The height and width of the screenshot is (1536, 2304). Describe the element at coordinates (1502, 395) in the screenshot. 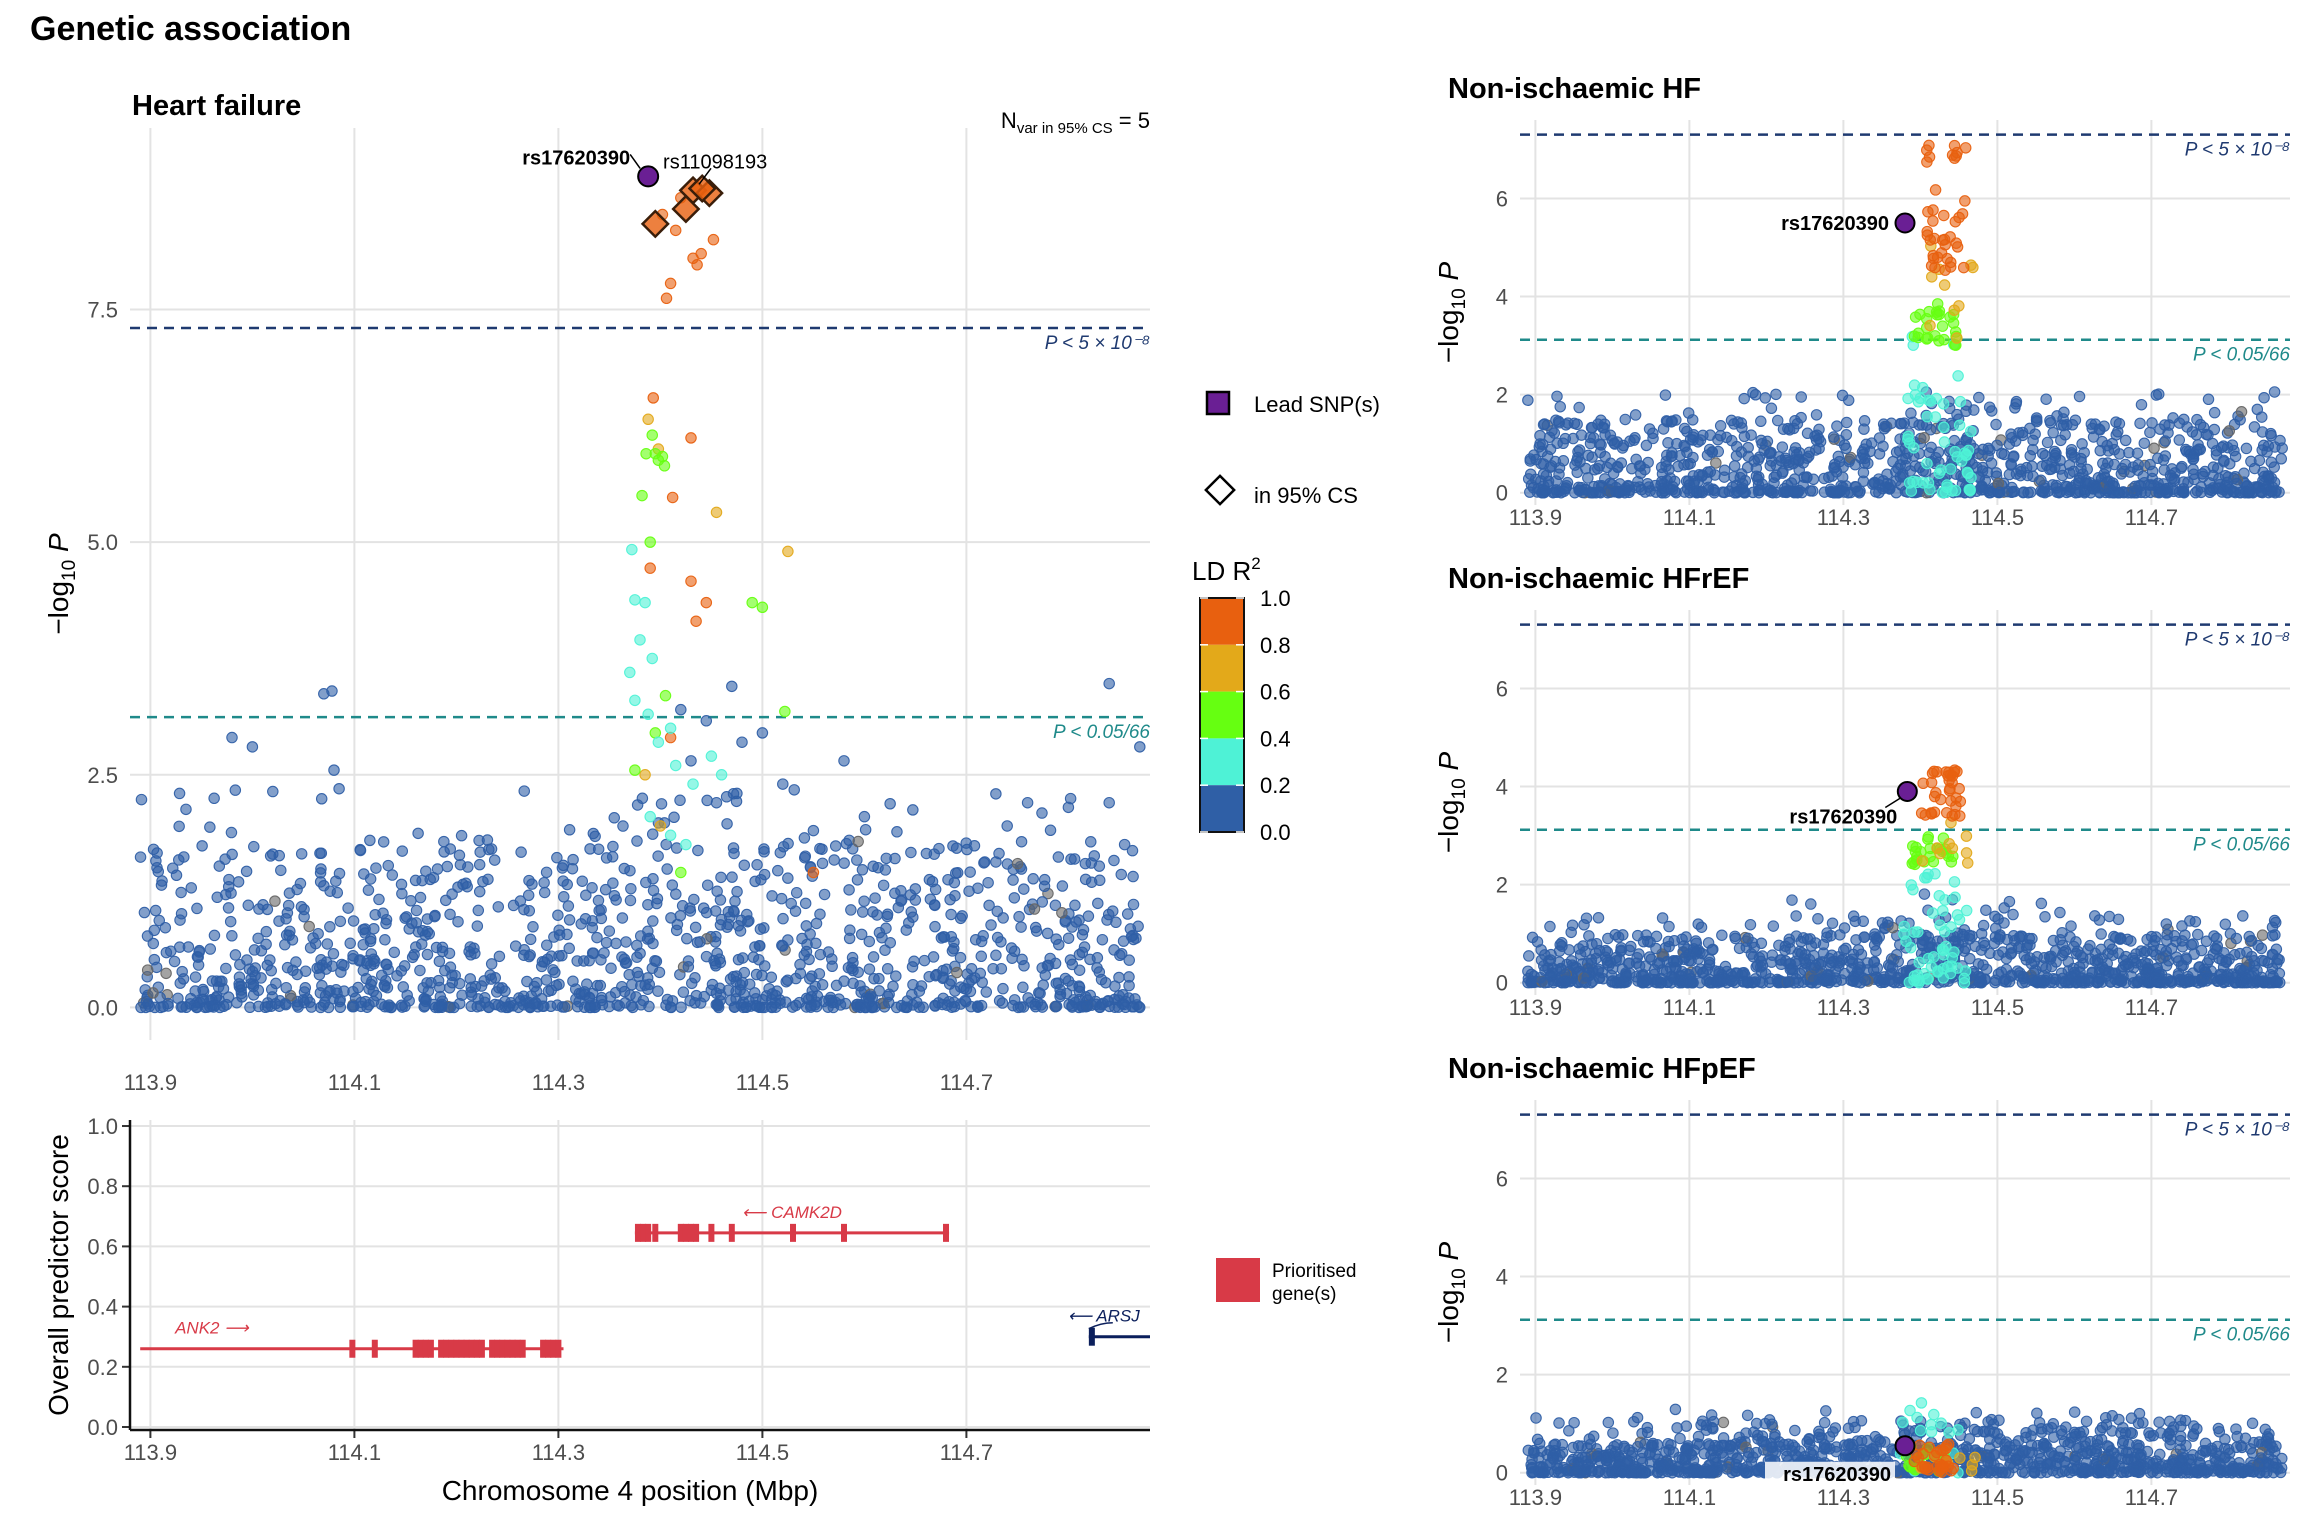

I see `y-tick-label: 2` at that location.